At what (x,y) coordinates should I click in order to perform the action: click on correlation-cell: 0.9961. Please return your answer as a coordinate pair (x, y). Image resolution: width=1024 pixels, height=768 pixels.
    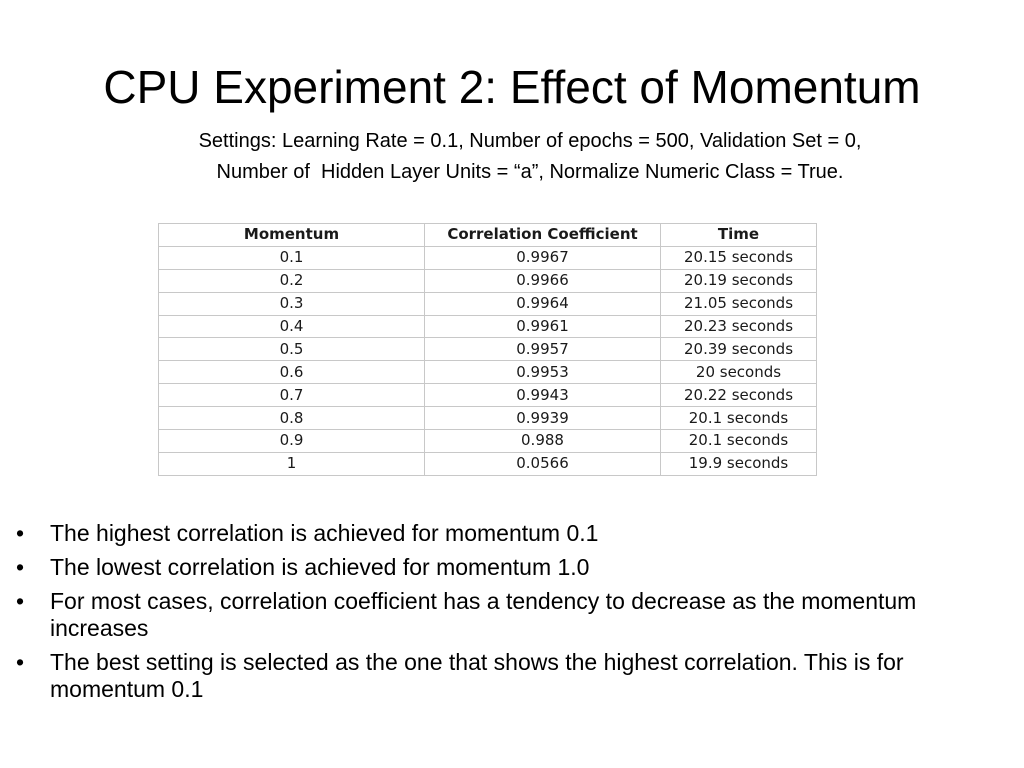
    Looking at the image, I should click on (542, 326).